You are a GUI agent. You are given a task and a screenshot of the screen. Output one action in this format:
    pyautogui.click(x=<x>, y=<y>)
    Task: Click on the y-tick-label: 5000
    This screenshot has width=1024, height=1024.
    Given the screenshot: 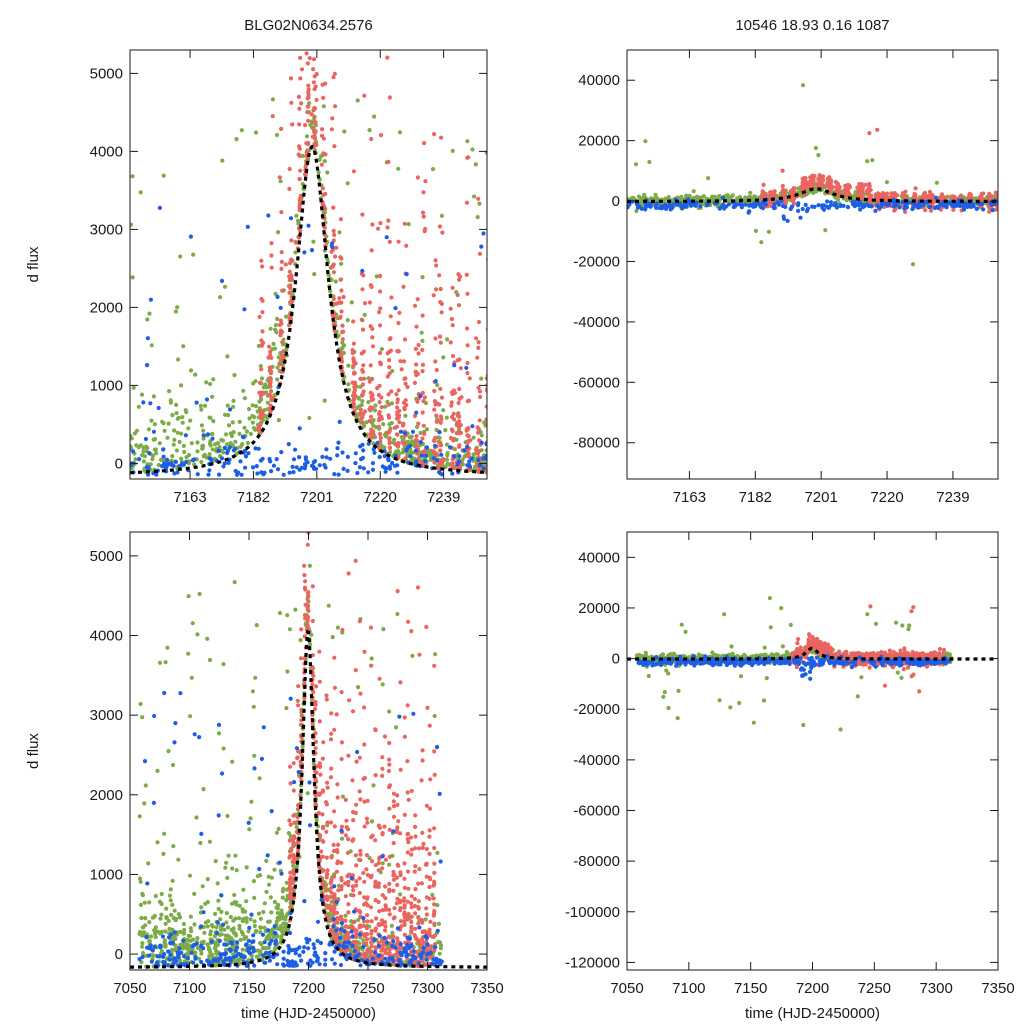 What is the action you would take?
    pyautogui.click(x=106, y=73)
    